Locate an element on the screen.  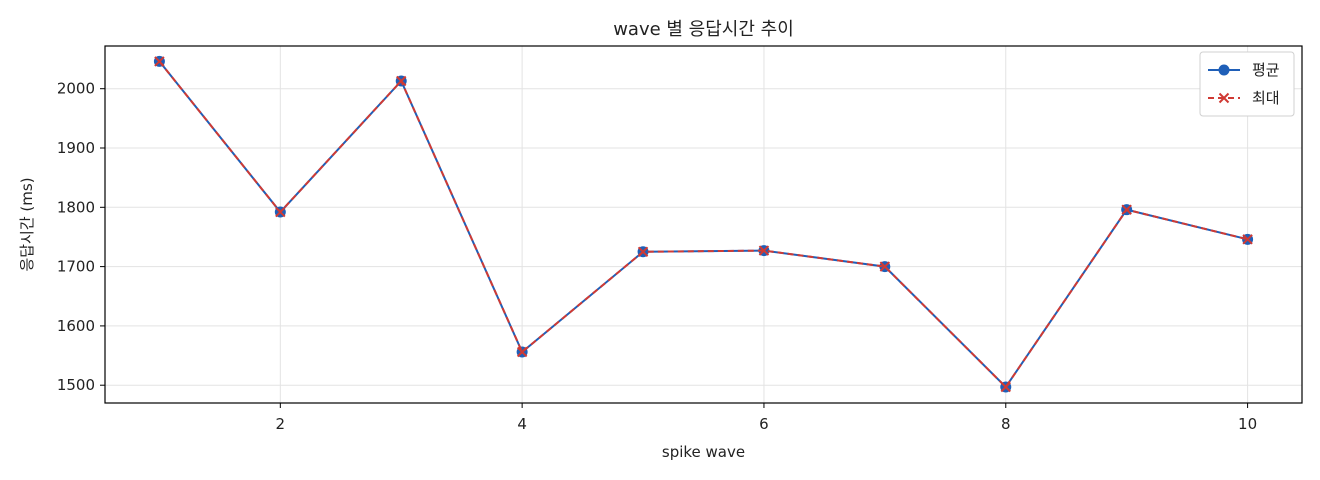
y-tick-label: 1700 is located at coordinates (76, 267).